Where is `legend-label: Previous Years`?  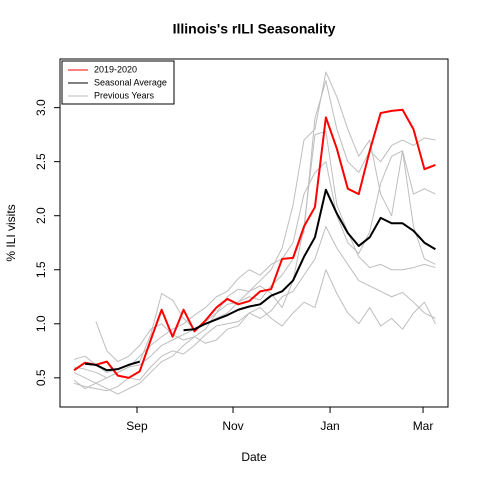
legend-label: Previous Years is located at coordinates (124, 95).